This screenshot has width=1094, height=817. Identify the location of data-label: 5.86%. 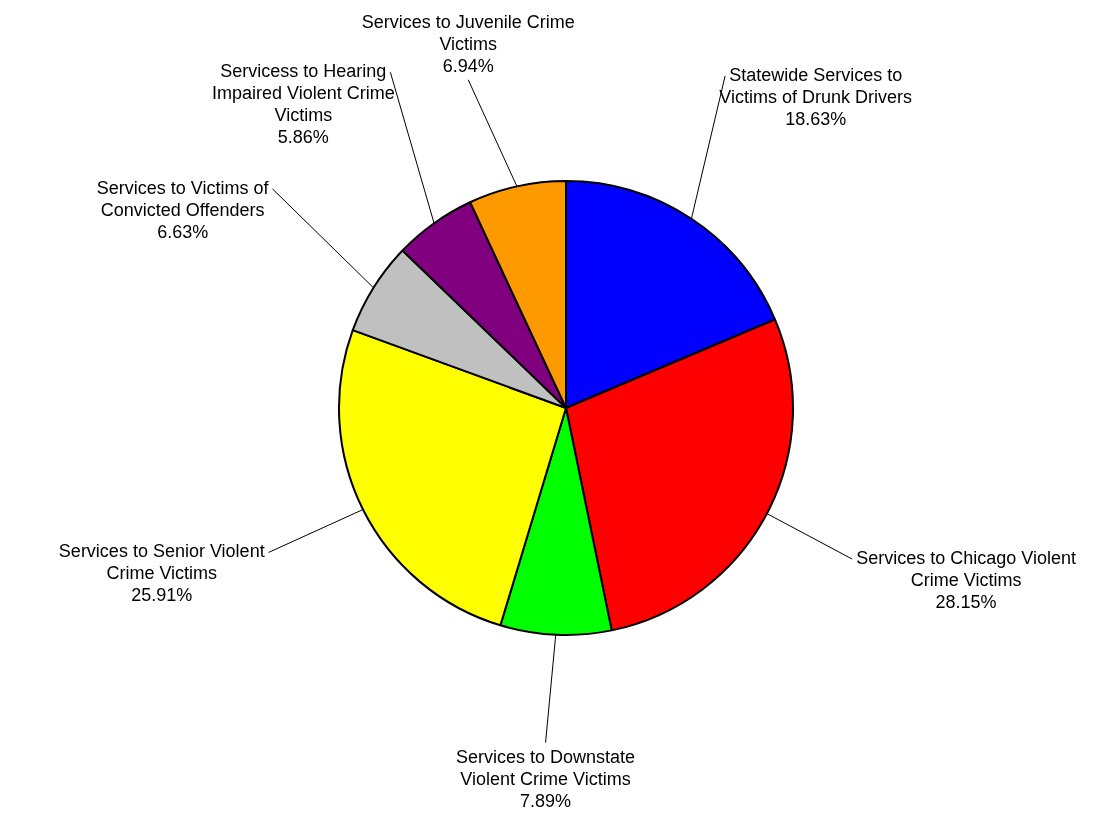
(303, 137).